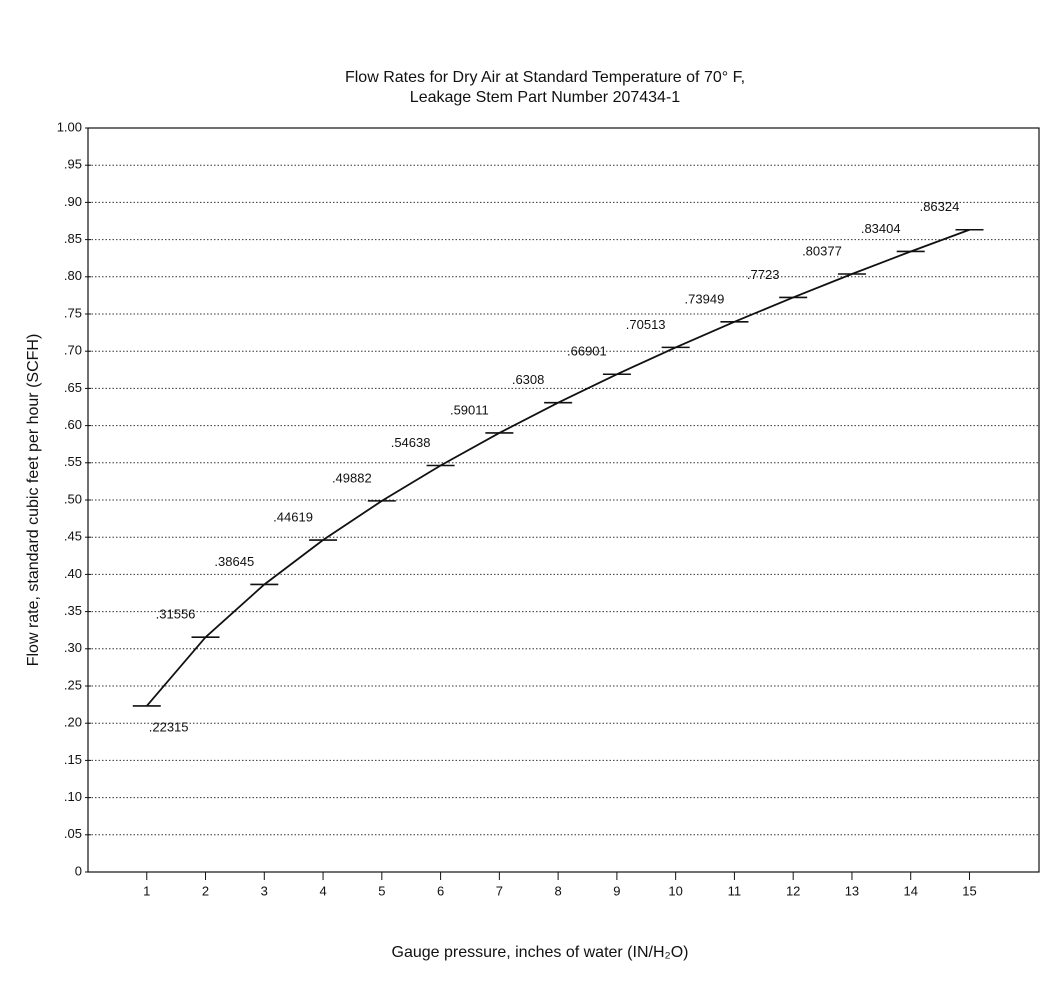 The image size is (1041, 981). I want to click on x-tick-label: 9, so click(616, 890).